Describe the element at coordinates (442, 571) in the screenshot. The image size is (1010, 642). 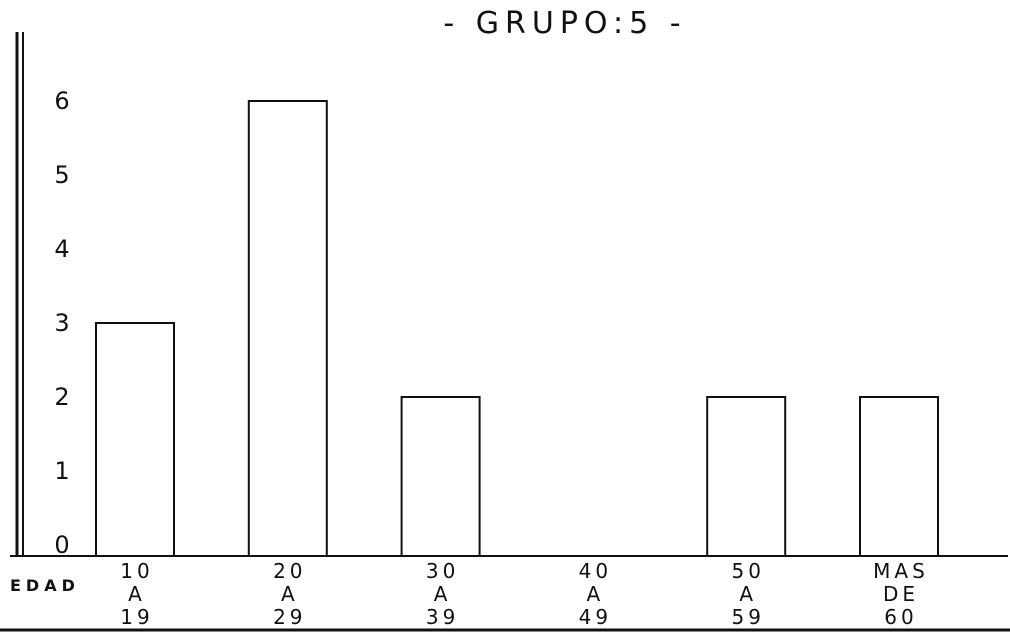
I see `x-category-label: 30` at that location.